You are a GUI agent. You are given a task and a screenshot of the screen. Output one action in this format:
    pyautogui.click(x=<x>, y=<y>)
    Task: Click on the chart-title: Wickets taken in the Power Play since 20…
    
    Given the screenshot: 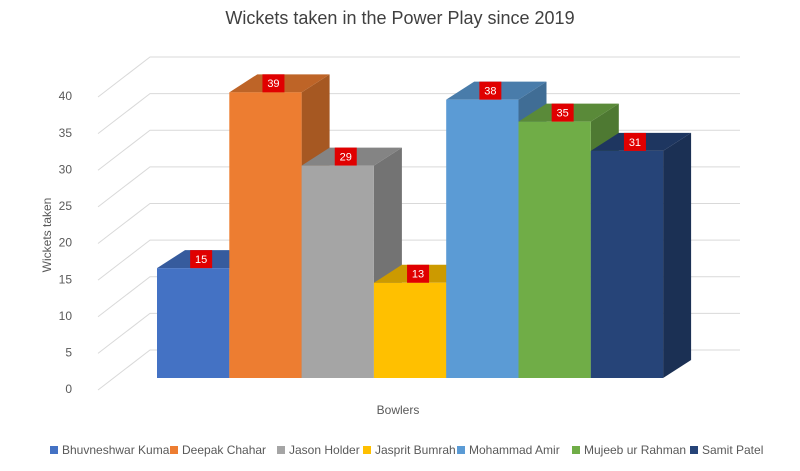 What is the action you would take?
    pyautogui.click(x=399, y=18)
    